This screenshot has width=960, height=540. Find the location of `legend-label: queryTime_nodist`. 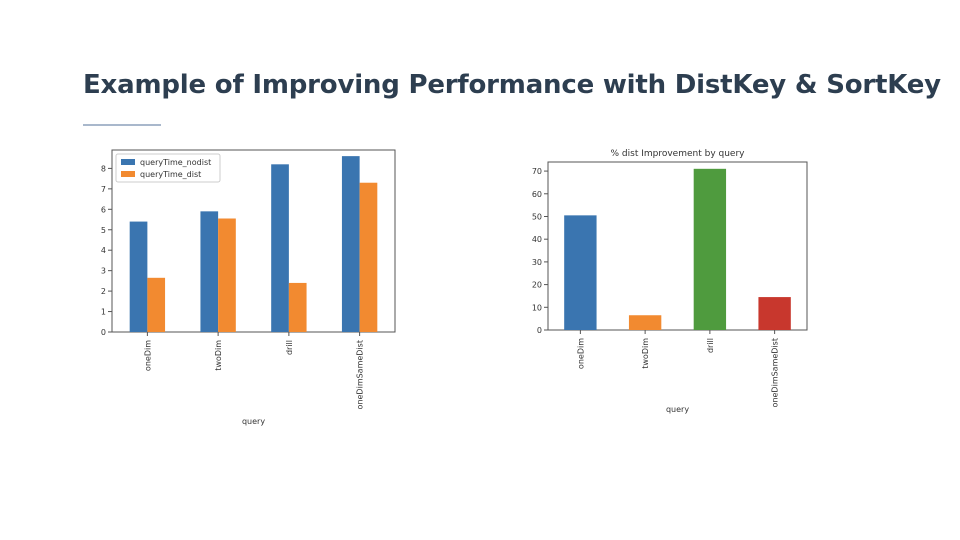

legend-label: queryTime_nodist is located at coordinates (175, 162).